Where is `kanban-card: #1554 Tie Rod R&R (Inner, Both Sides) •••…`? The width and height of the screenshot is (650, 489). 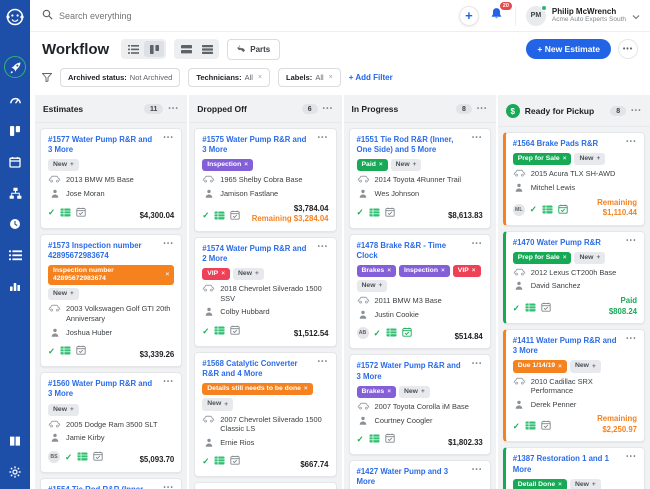
kanban-card: #1554 Tie Rod R&R (Inner, Both Sides) •••… is located at coordinates (111, 483).